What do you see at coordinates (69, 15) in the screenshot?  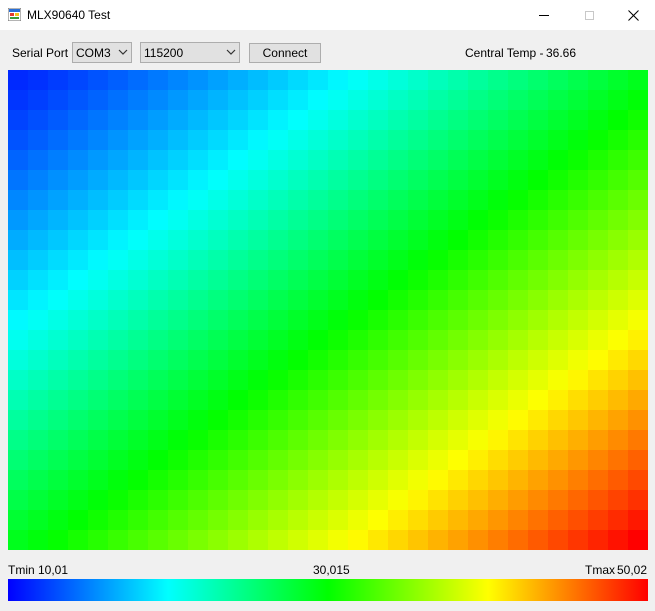 I see `window-title: MLX90640 Test` at bounding box center [69, 15].